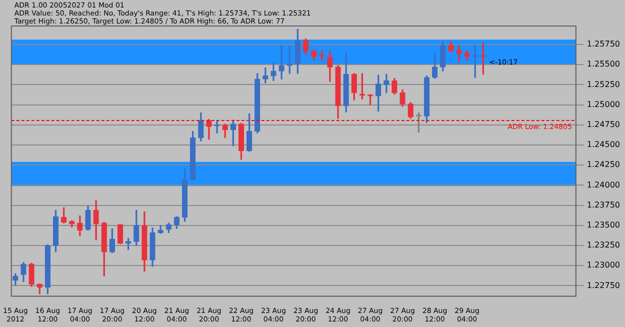 The image size is (625, 327). I want to click on y-tick-label: 1.25750, so click(603, 44).